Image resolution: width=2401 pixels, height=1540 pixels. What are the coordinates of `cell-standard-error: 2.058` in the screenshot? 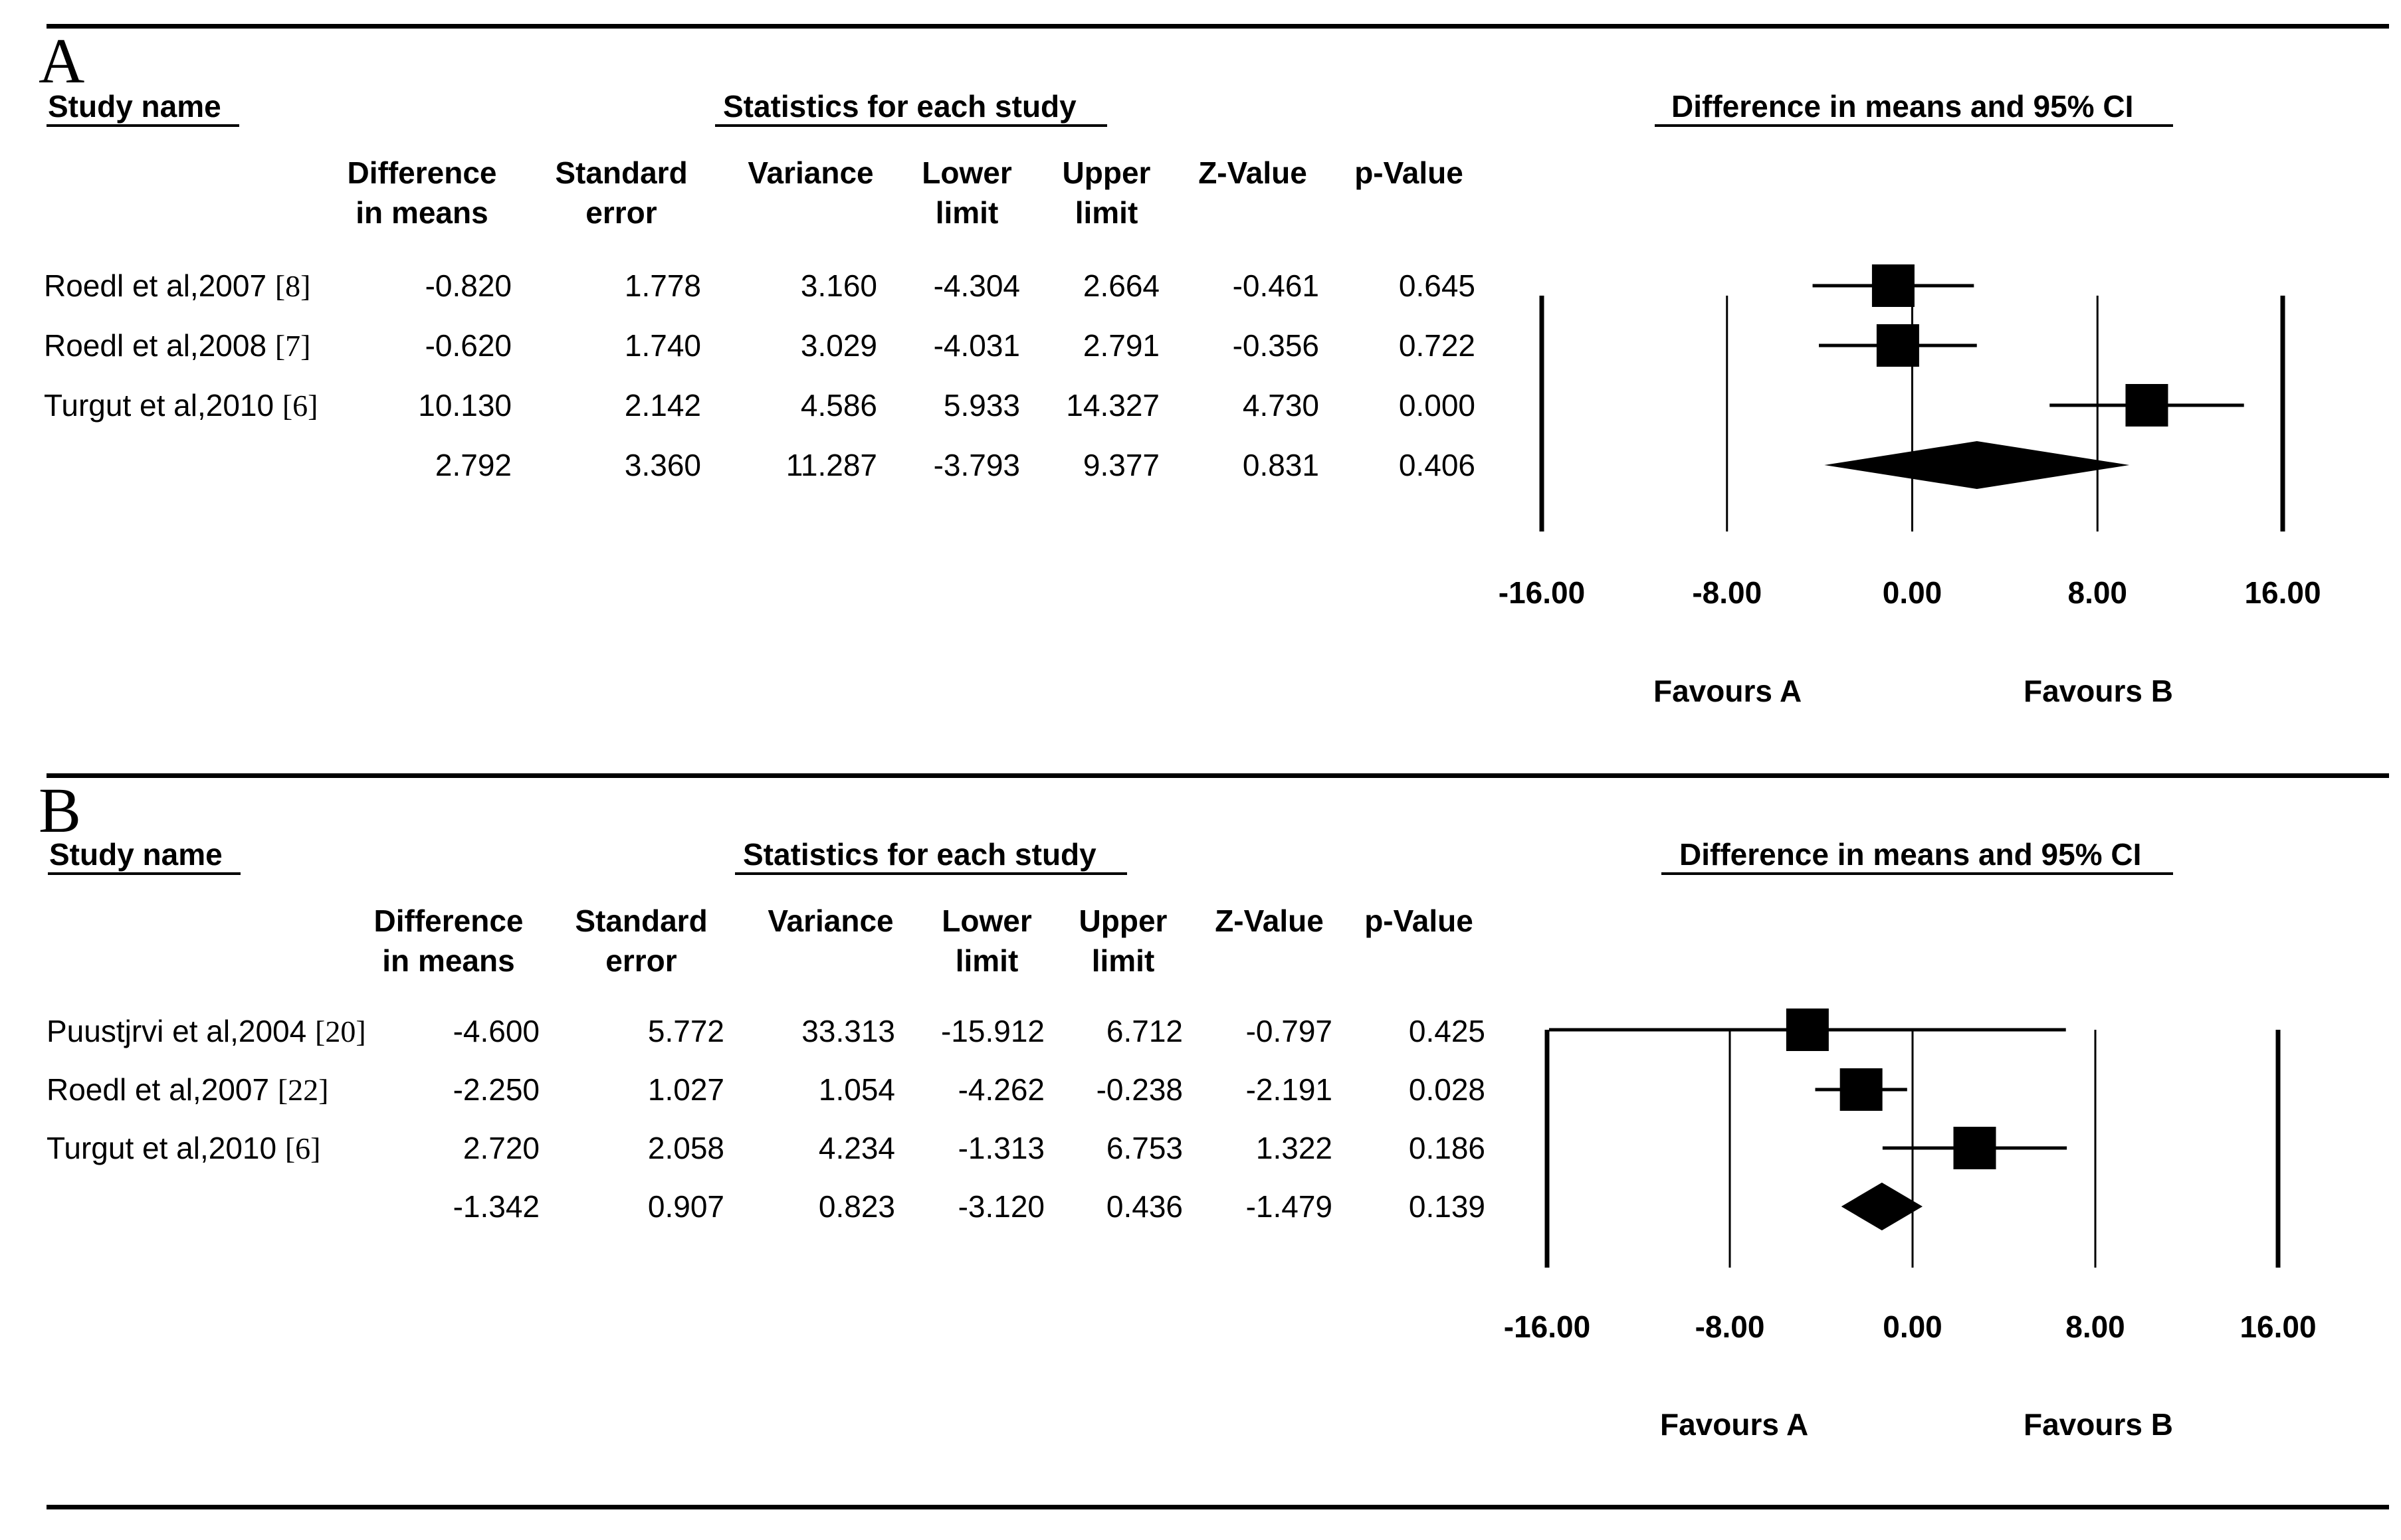 It's located at (685, 1148).